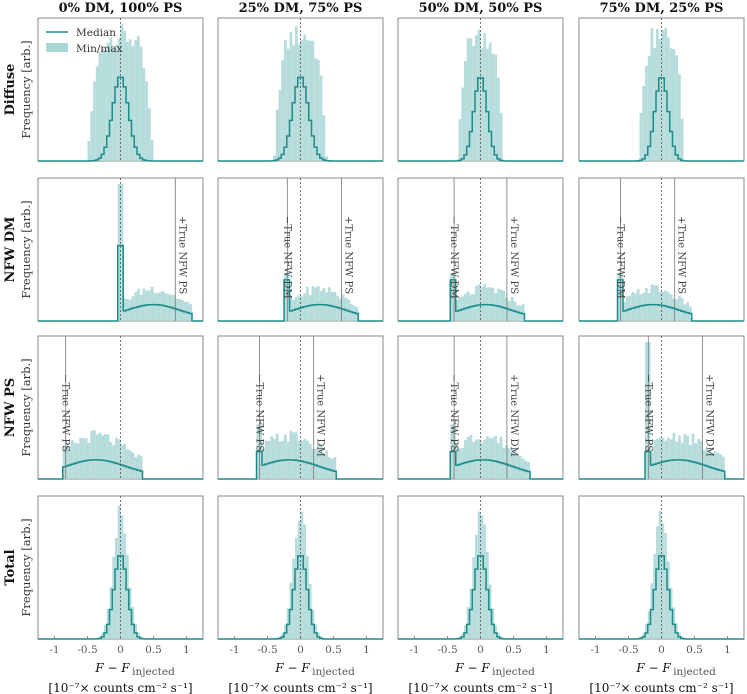 The width and height of the screenshot is (747, 694). I want to click on x-tick-label-1-4: 1, so click(366, 650).